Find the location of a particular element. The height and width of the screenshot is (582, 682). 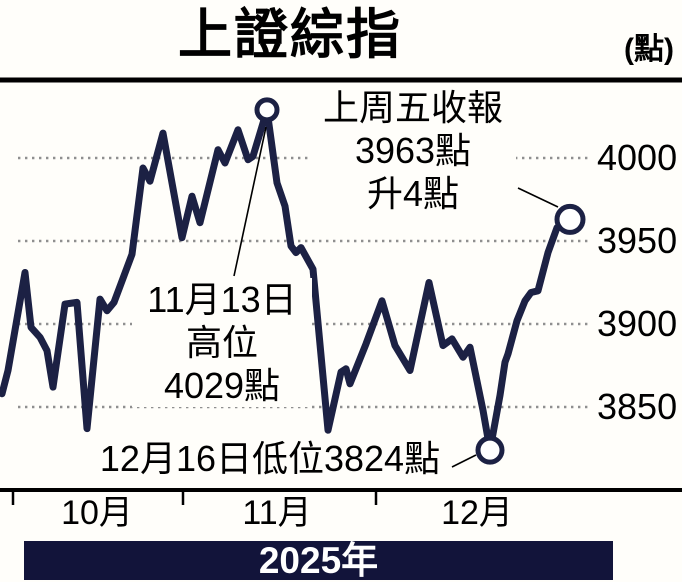

annotation-last-close-line1: 上周五收報 is located at coordinates (412, 107).